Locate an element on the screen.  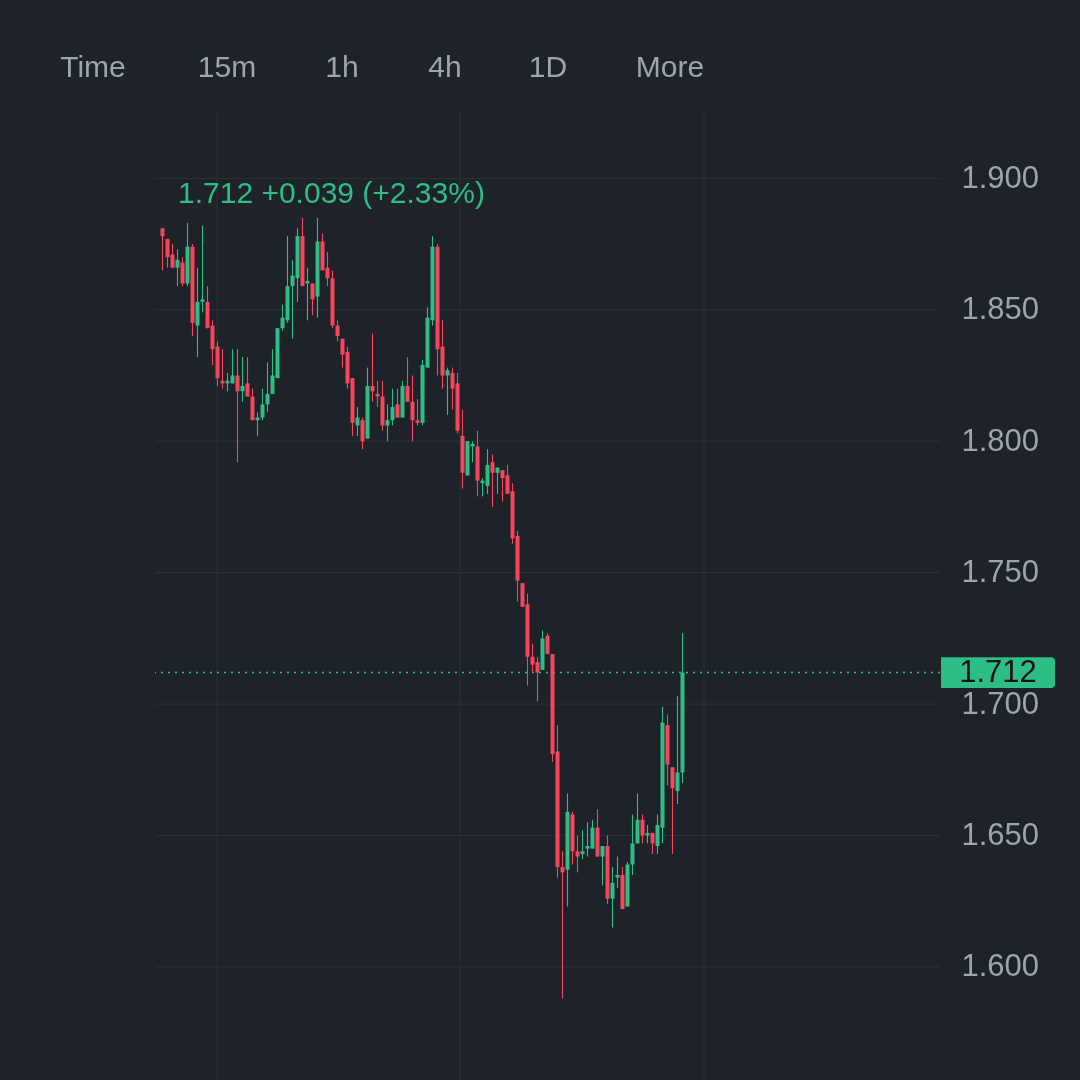
text: Time is located at coordinates (93, 66).